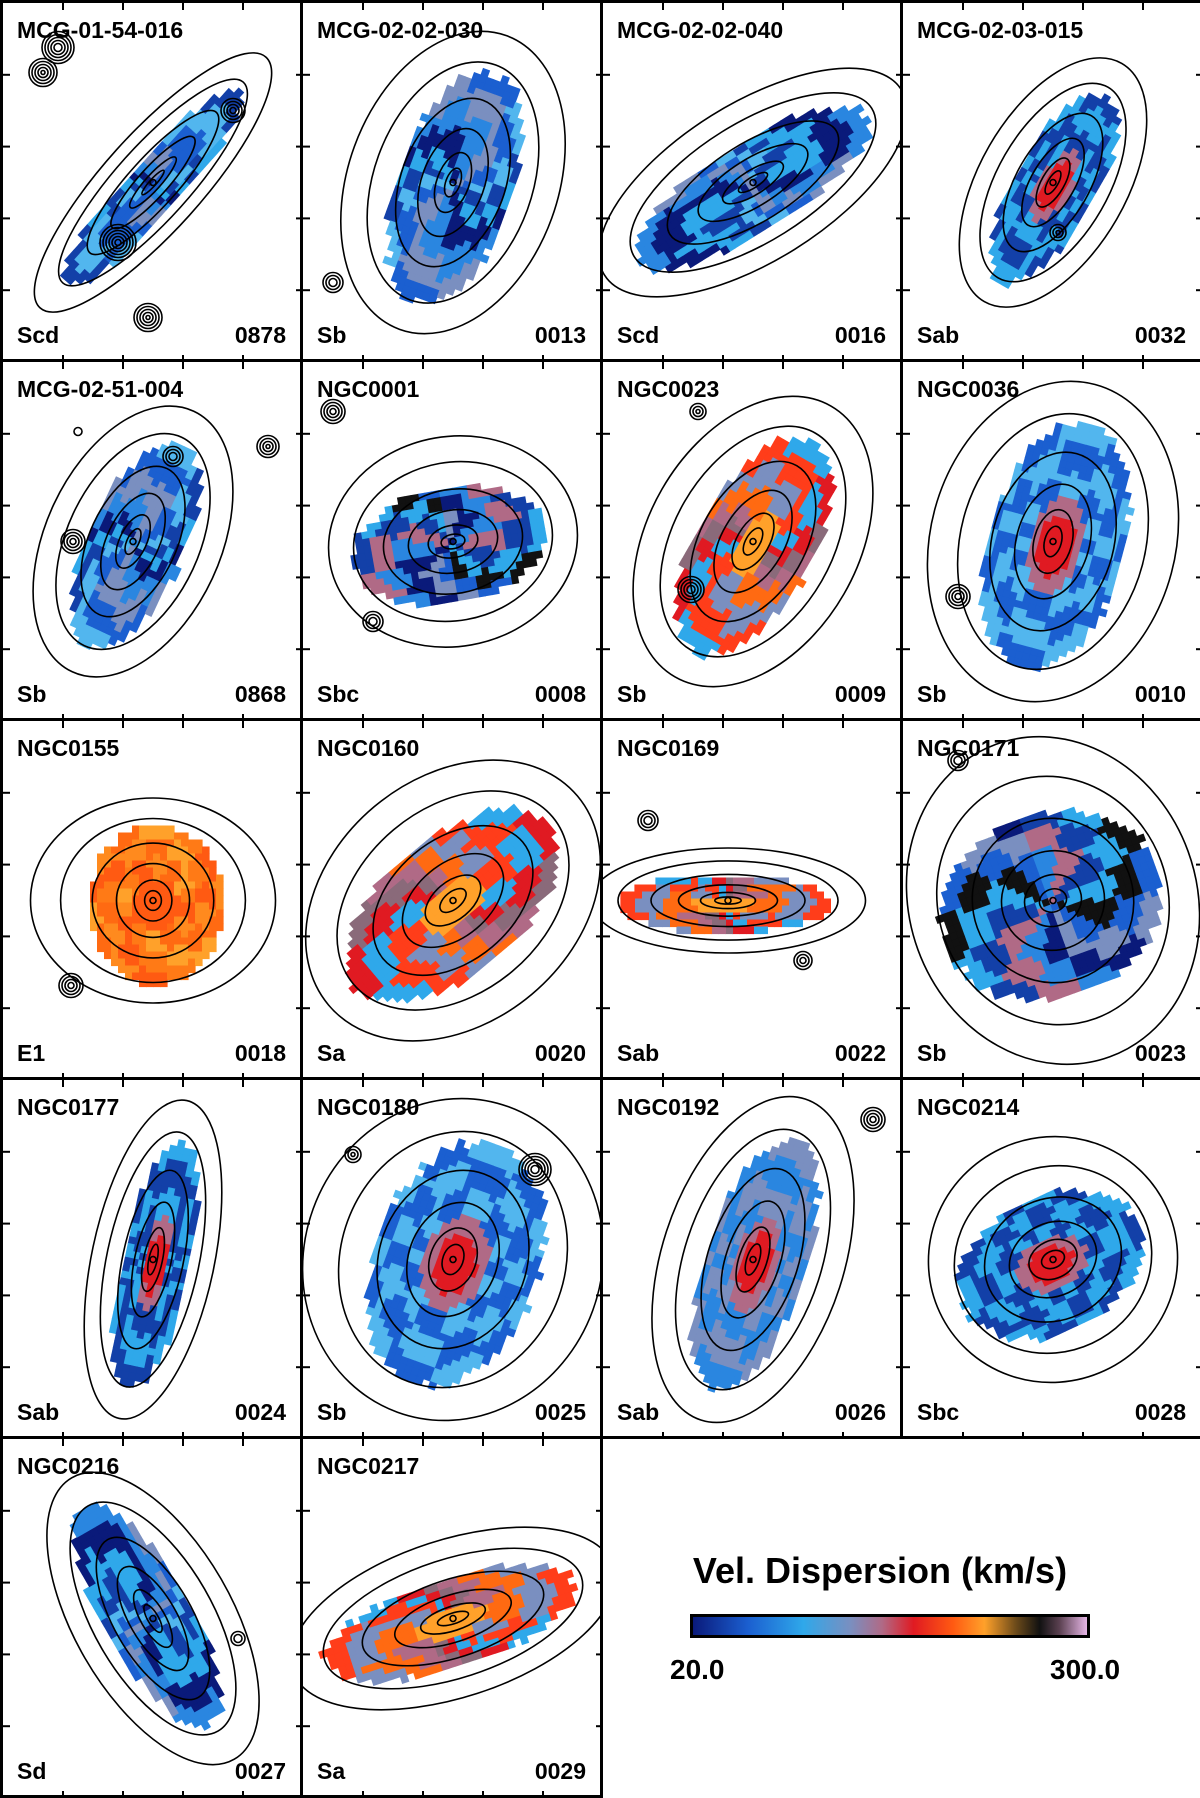 This screenshot has height=1798, width=1200. What do you see at coordinates (260, 335) in the screenshot?
I see `galaxy-id: 0878` at bounding box center [260, 335].